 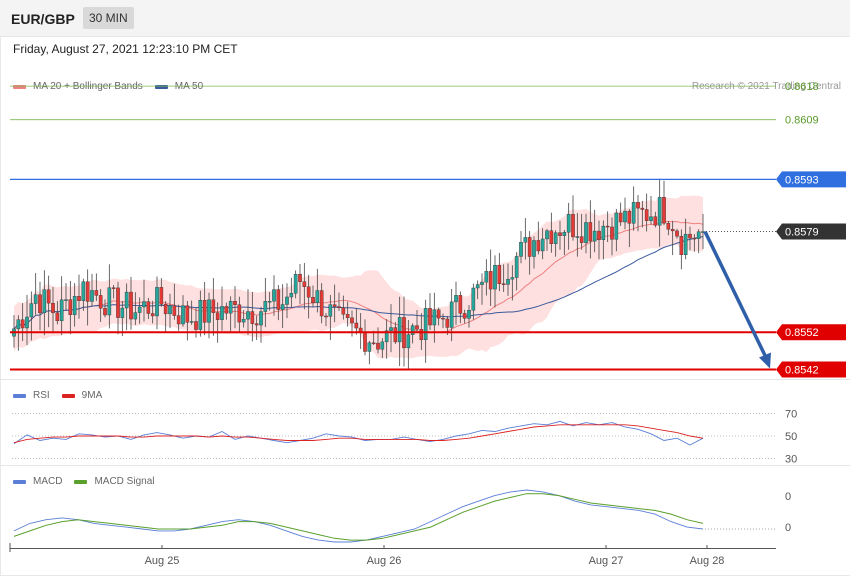 What do you see at coordinates (811, 231) in the screenshot?
I see `price-tag-last` at bounding box center [811, 231].